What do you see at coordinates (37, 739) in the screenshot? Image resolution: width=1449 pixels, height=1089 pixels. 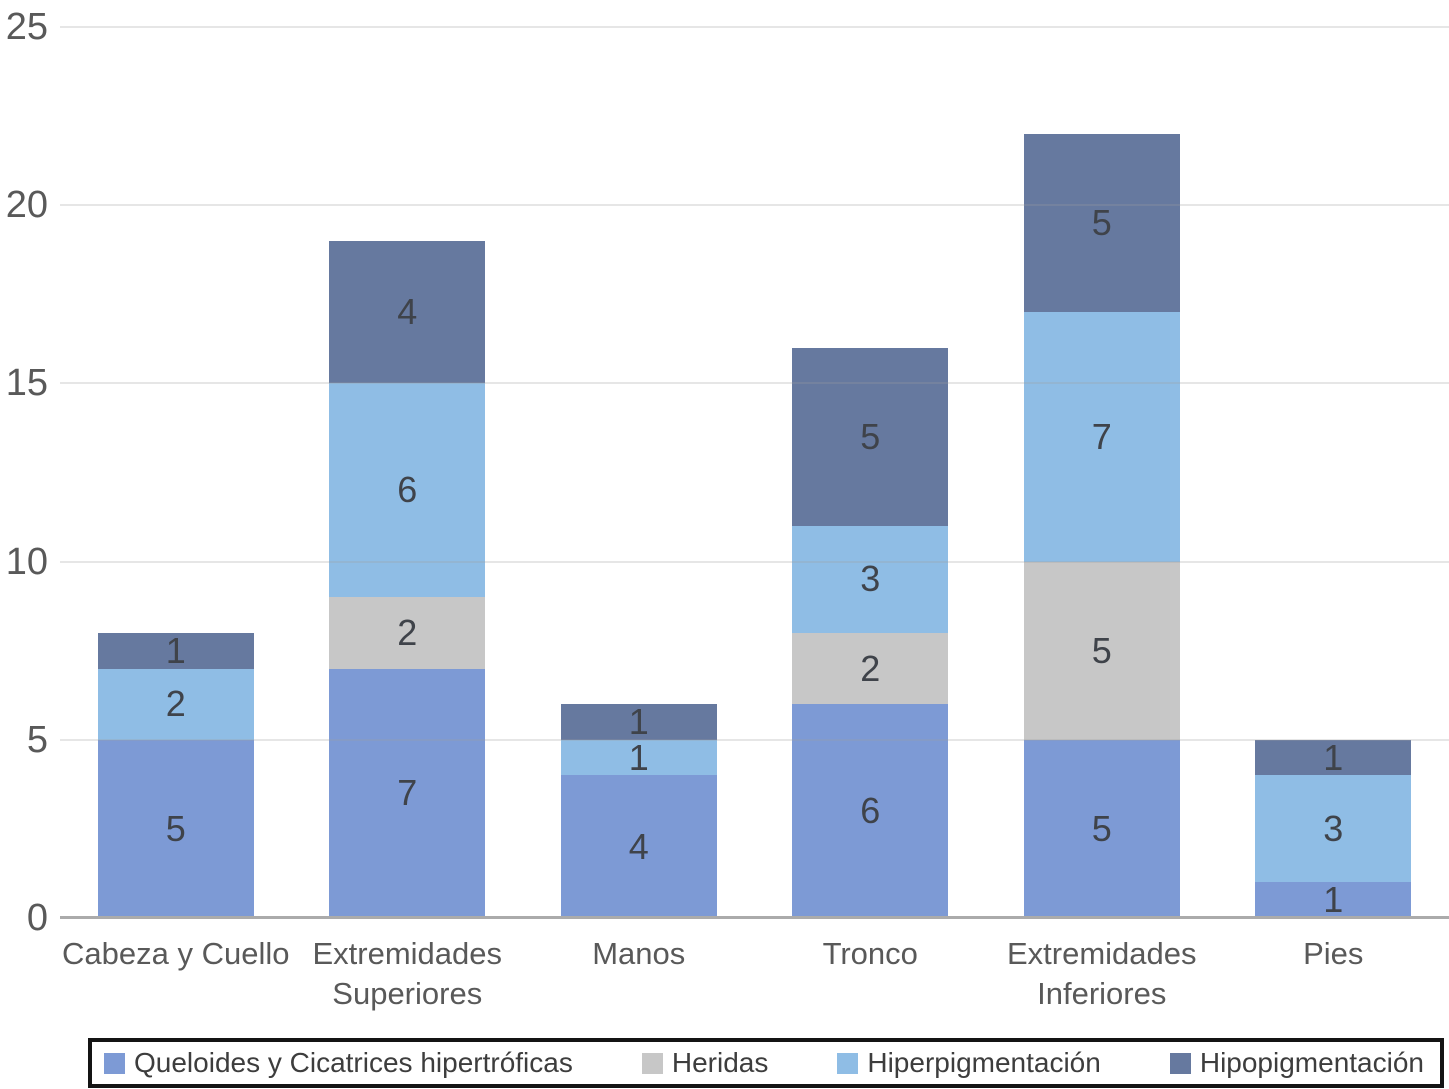 I see `y-tick-label: 5` at bounding box center [37, 739].